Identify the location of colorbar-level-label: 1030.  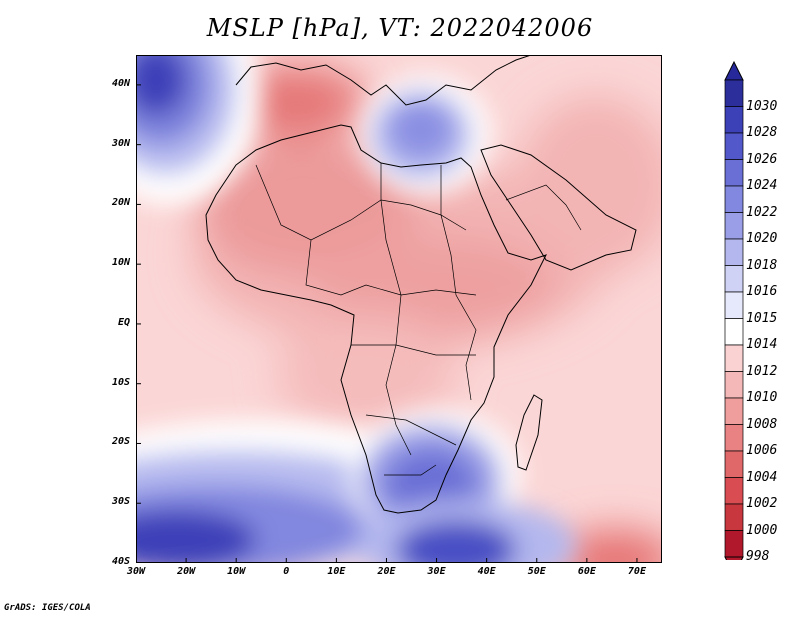
(762, 106).